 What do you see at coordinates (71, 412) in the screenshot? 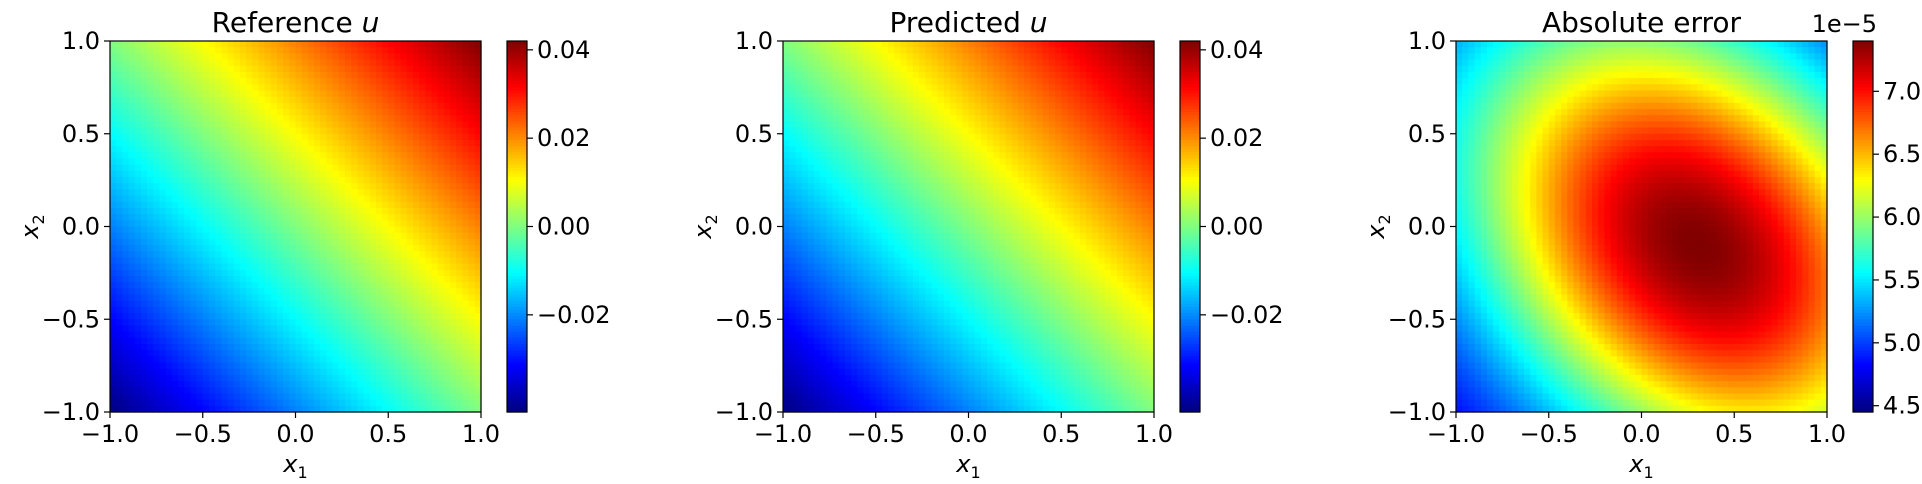
I see `y-tick-label: −1.0` at bounding box center [71, 412].